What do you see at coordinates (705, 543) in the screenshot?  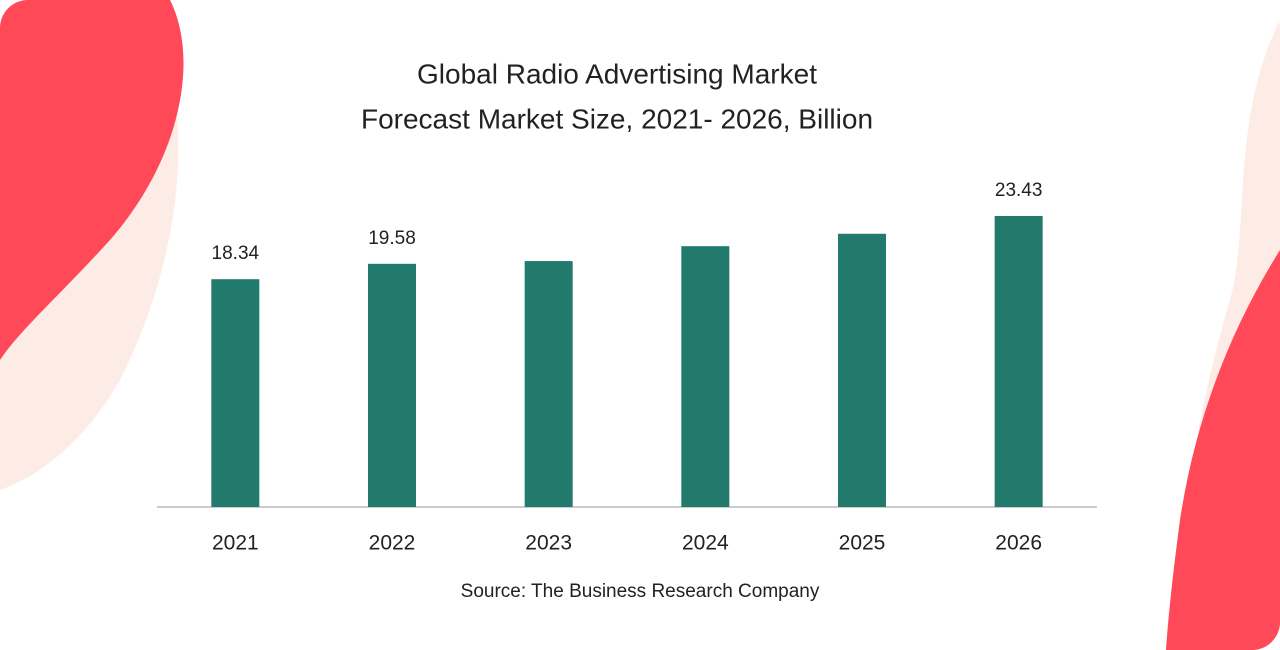 I see `x-tick-label: 2024` at bounding box center [705, 543].